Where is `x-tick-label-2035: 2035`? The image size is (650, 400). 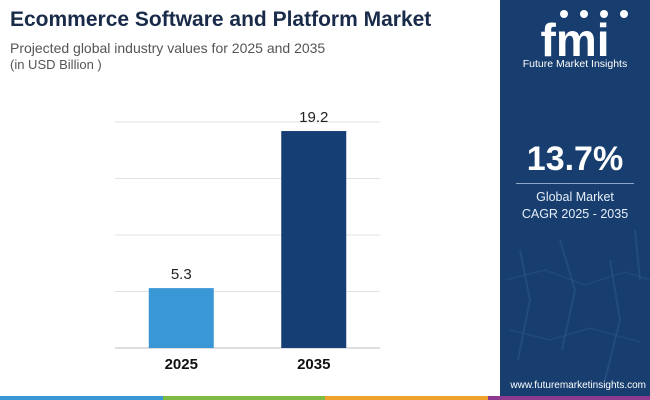 x-tick-label-2035: 2035 is located at coordinates (313, 364).